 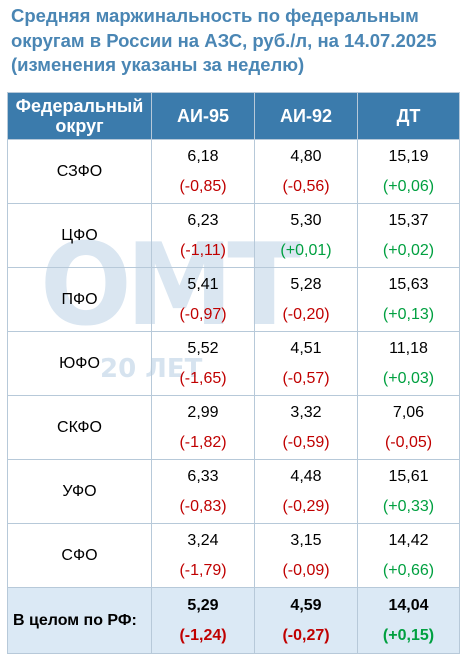 What do you see at coordinates (408, 555) in the screenshot?
I see `dt-cell: 14,42 (+0,66)` at bounding box center [408, 555].